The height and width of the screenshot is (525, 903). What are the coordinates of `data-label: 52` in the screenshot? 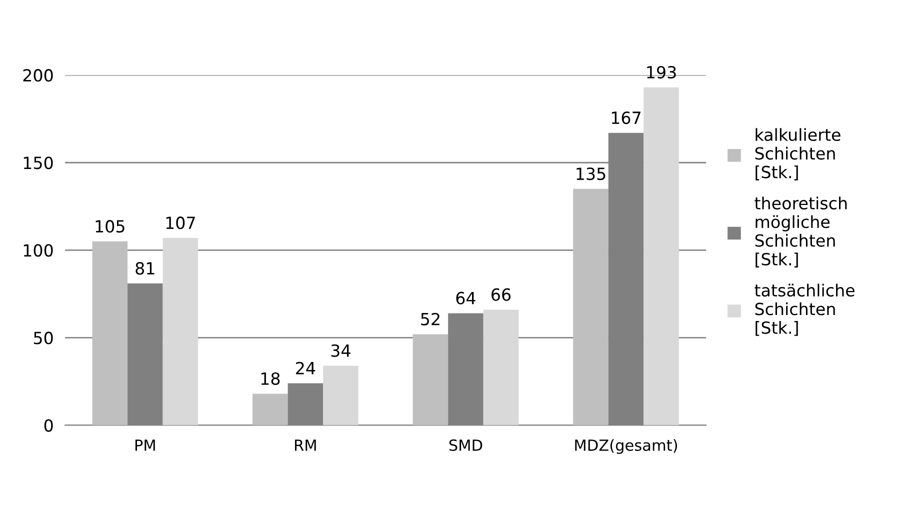 It's located at (430, 319).